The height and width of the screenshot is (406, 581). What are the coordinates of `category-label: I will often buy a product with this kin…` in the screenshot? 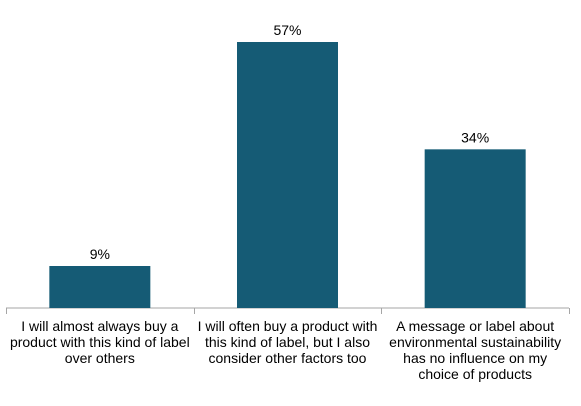 It's located at (287, 342).